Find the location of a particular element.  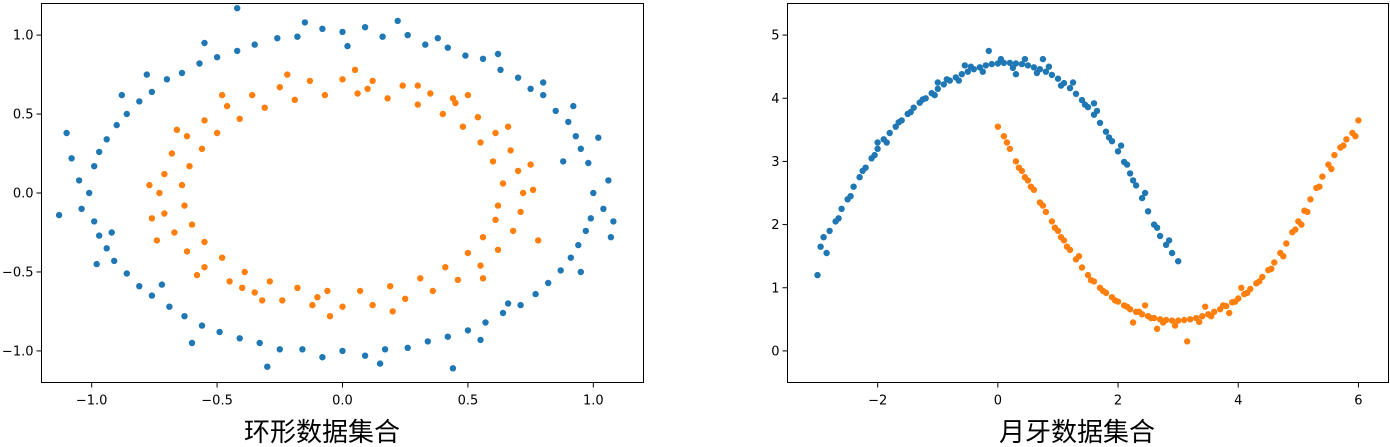

moons-x-tick-label: −2 is located at coordinates (877, 401).